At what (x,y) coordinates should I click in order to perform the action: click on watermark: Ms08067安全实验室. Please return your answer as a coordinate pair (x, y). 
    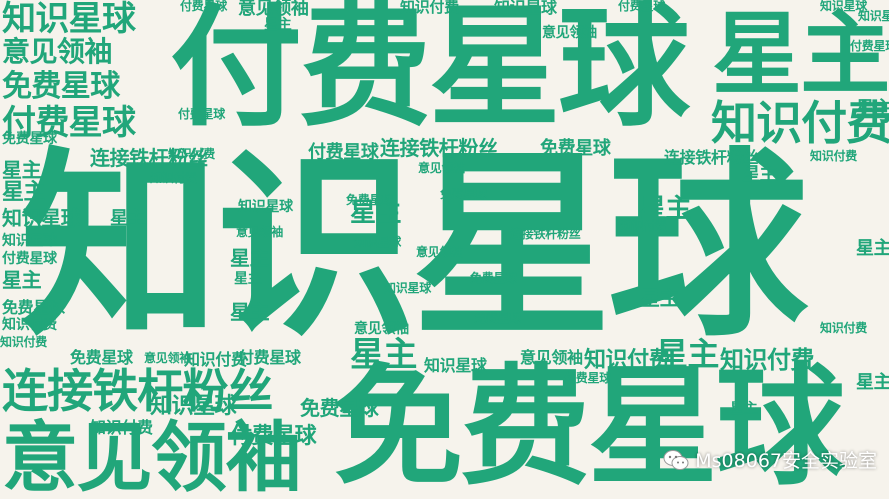
    Looking at the image, I should click on (770, 459).